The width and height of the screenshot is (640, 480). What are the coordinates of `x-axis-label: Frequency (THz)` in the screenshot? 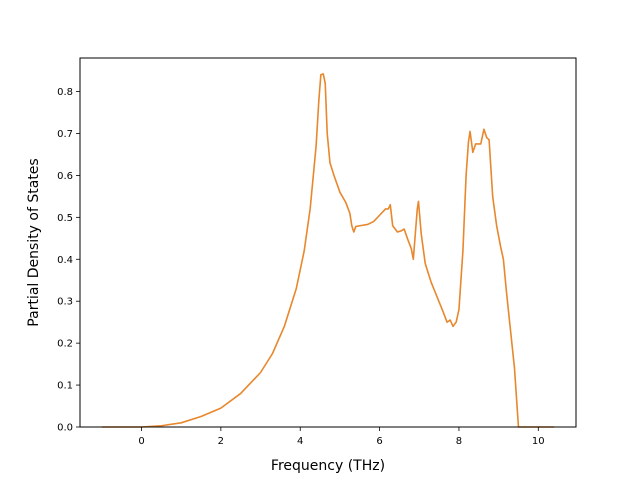 It's located at (328, 466).